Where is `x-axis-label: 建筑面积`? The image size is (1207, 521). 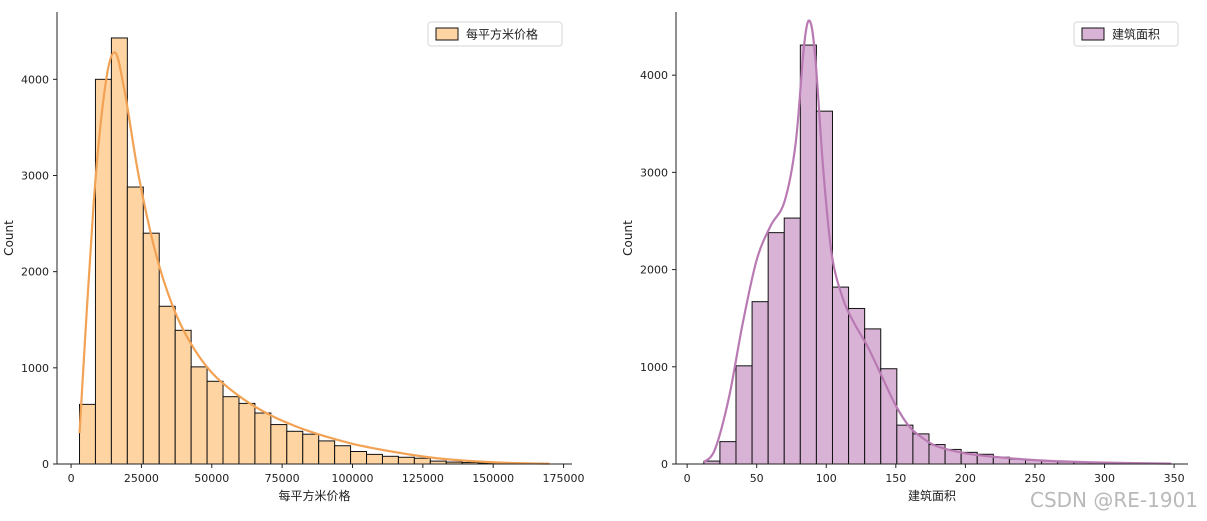
x-axis-label: 建筑面积 is located at coordinates (932, 495).